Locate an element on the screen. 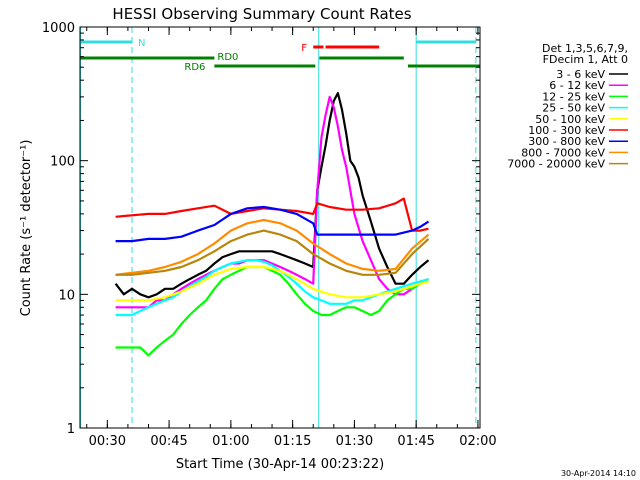  plot-timestamp: 30-Apr-2014 14:10 is located at coordinates (598, 473).